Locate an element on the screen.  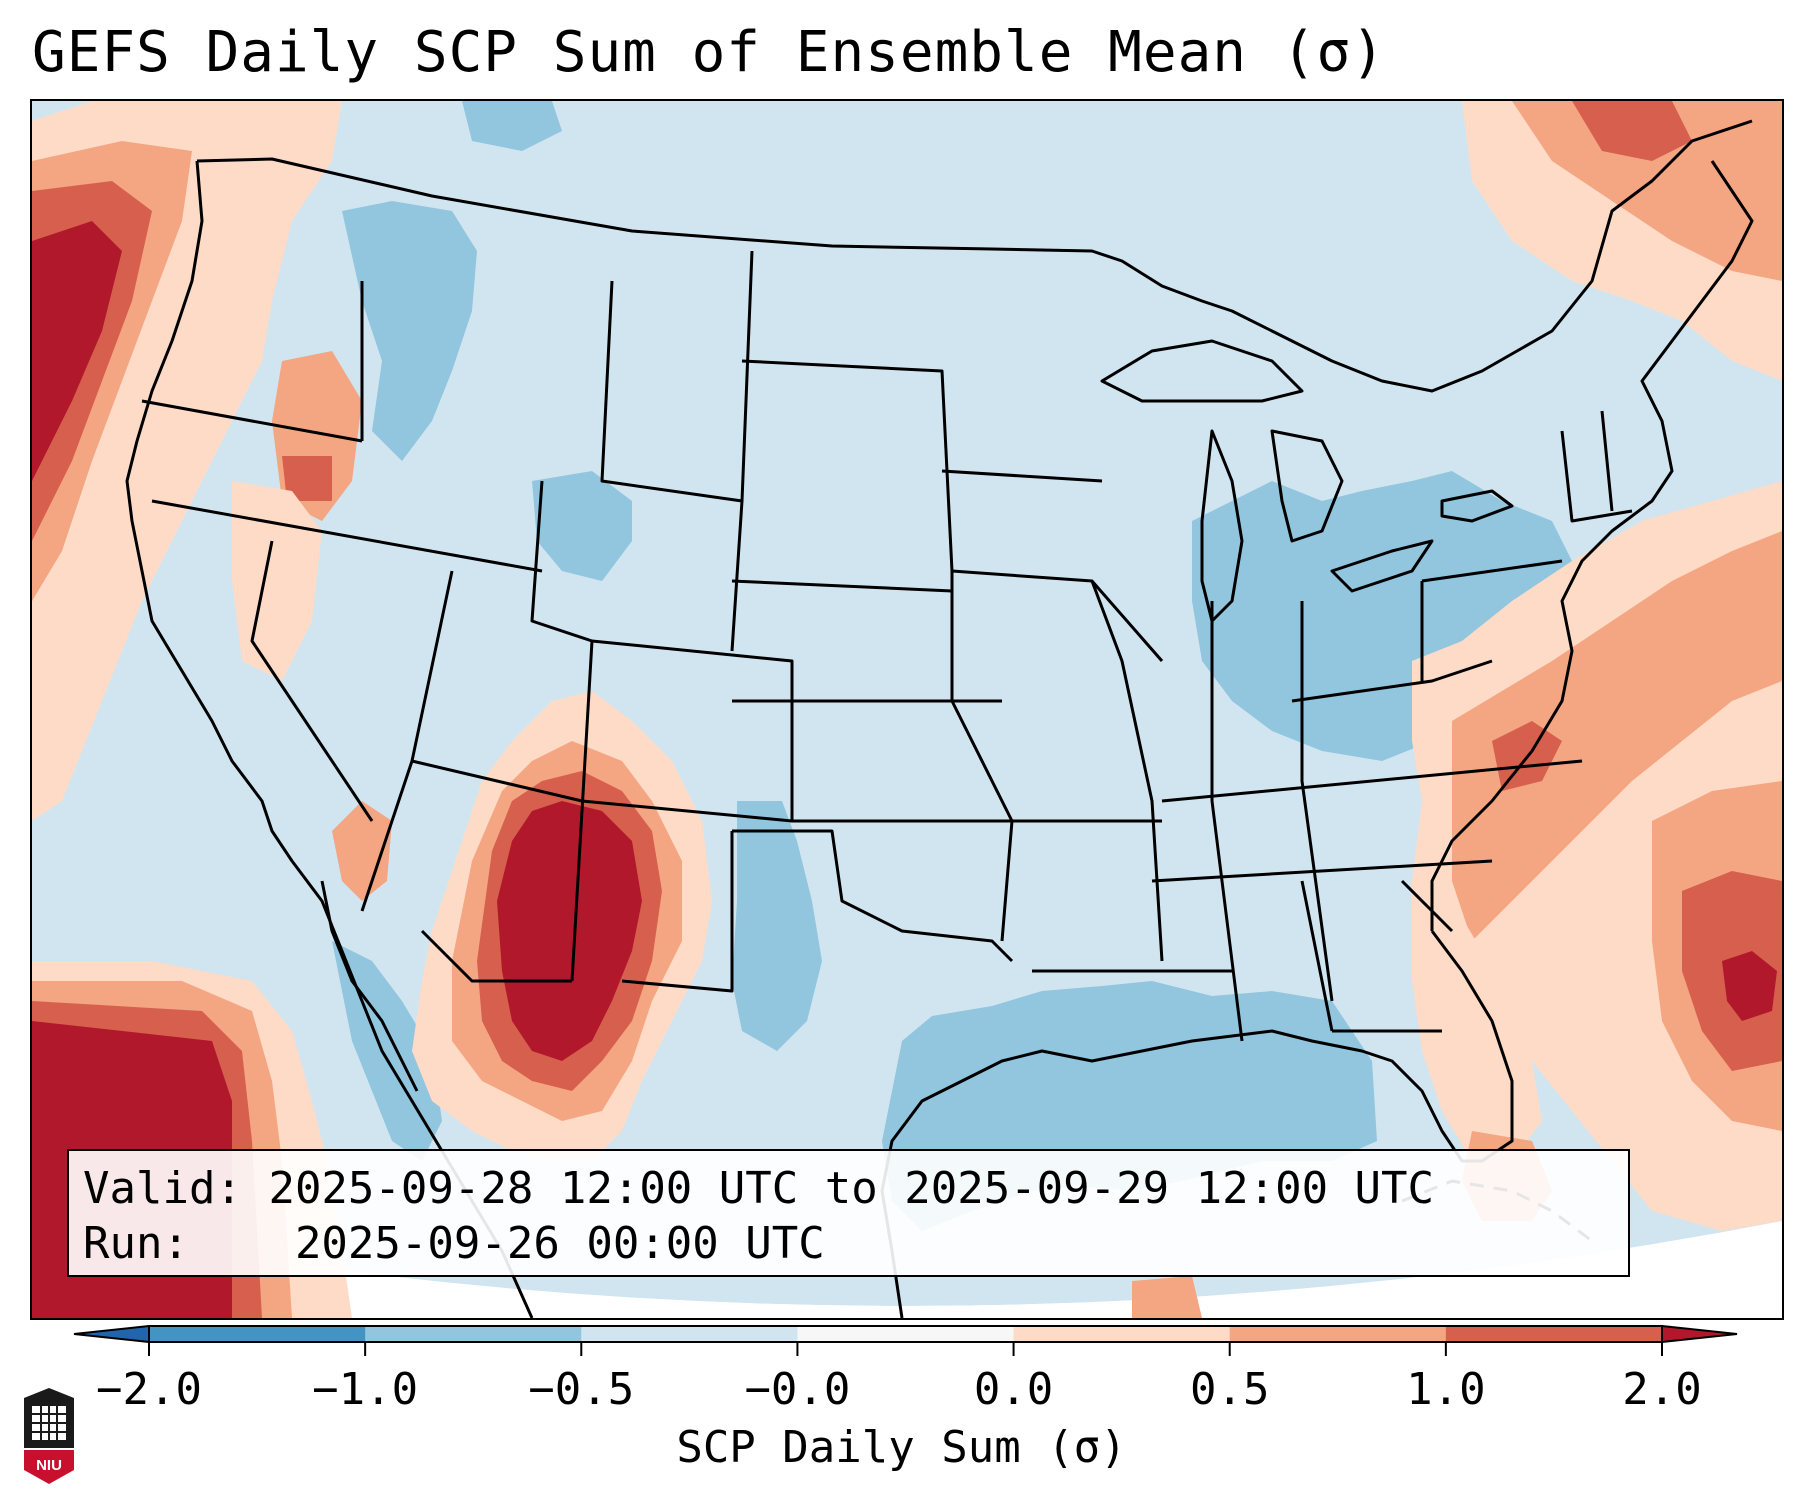
lake-erie is located at coordinates (1382, 566).